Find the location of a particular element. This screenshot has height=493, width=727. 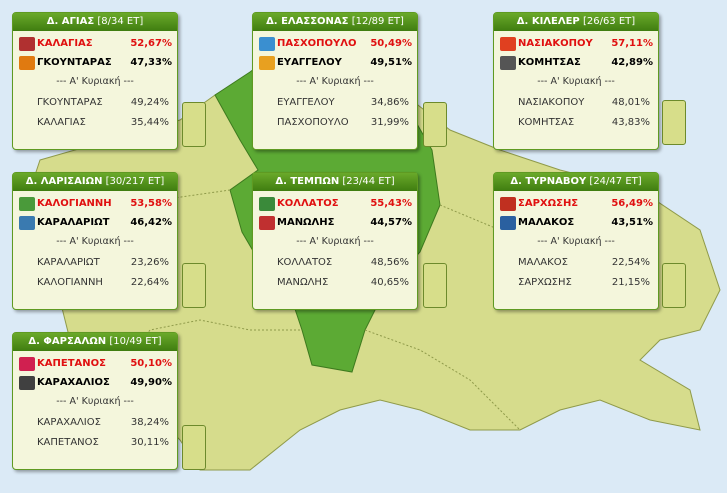

candidate-name: ΚΟΜΗΤΣΑΣ is located at coordinates (549, 62).